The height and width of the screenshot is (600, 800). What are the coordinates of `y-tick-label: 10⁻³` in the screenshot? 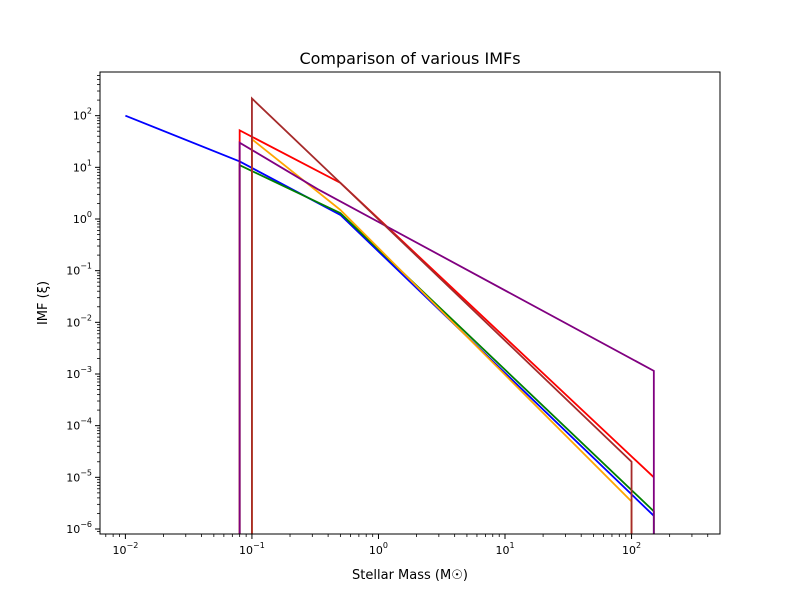 It's located at (79, 373).